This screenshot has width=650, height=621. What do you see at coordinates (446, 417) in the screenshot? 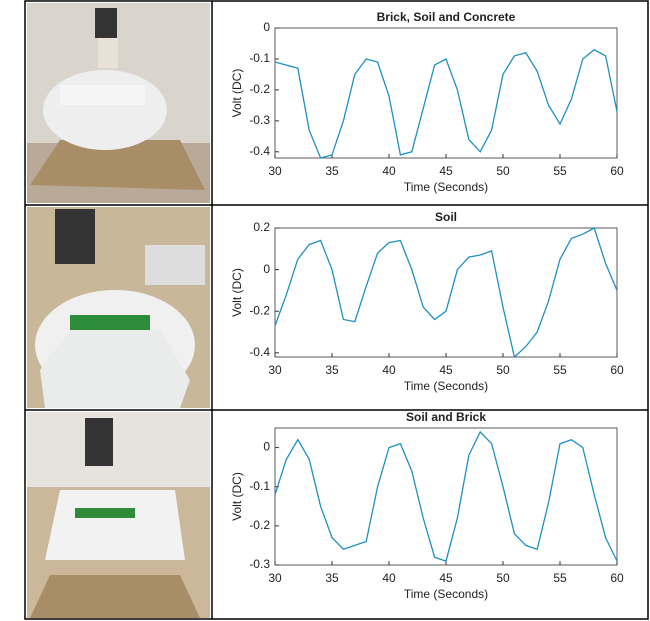
I see `chart-title: Soil and Brick` at bounding box center [446, 417].